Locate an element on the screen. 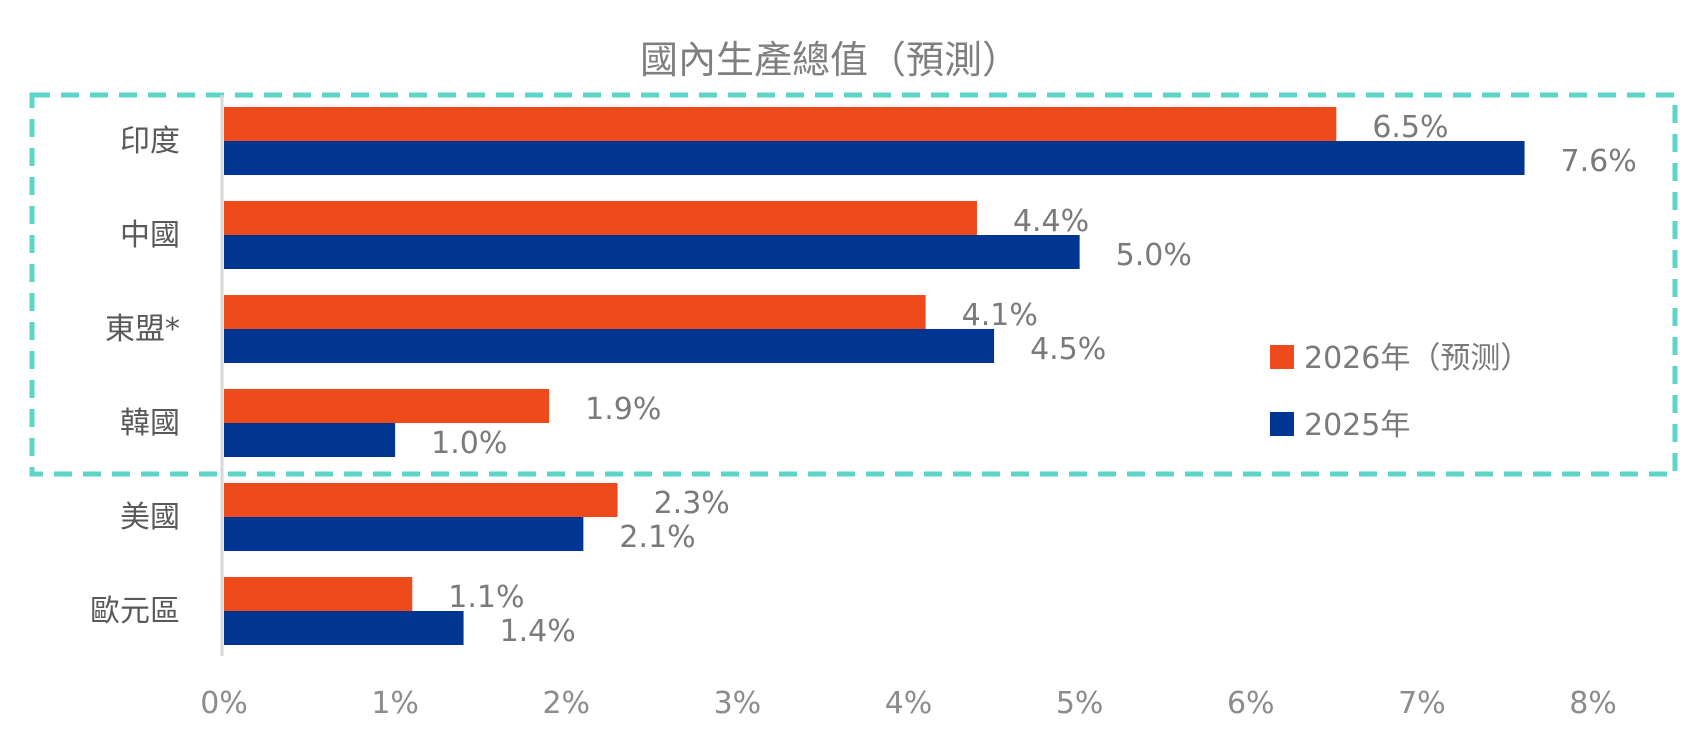 This screenshot has width=1700, height=756. category-label-0: 印度 is located at coordinates (150, 141).